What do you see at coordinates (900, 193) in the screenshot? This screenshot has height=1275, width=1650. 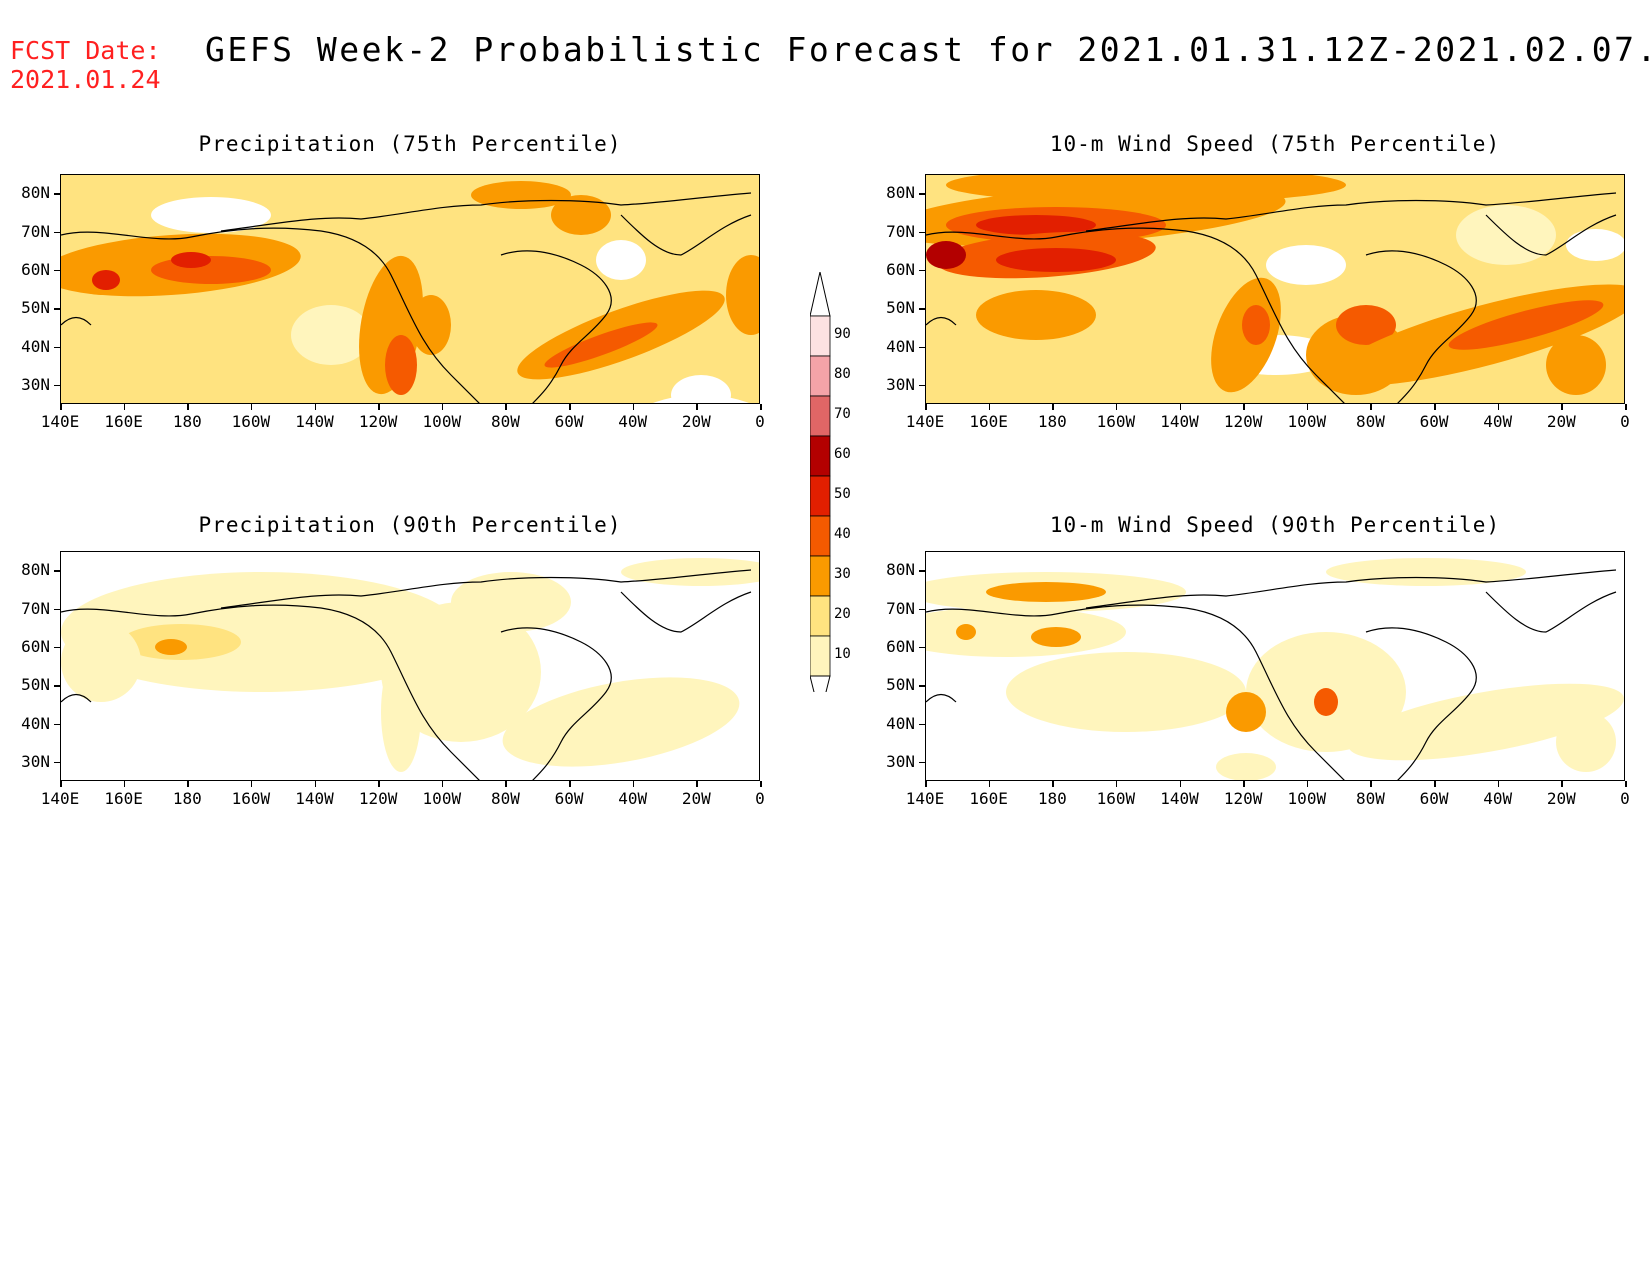 I see `lat-label: 80N` at bounding box center [900, 193].